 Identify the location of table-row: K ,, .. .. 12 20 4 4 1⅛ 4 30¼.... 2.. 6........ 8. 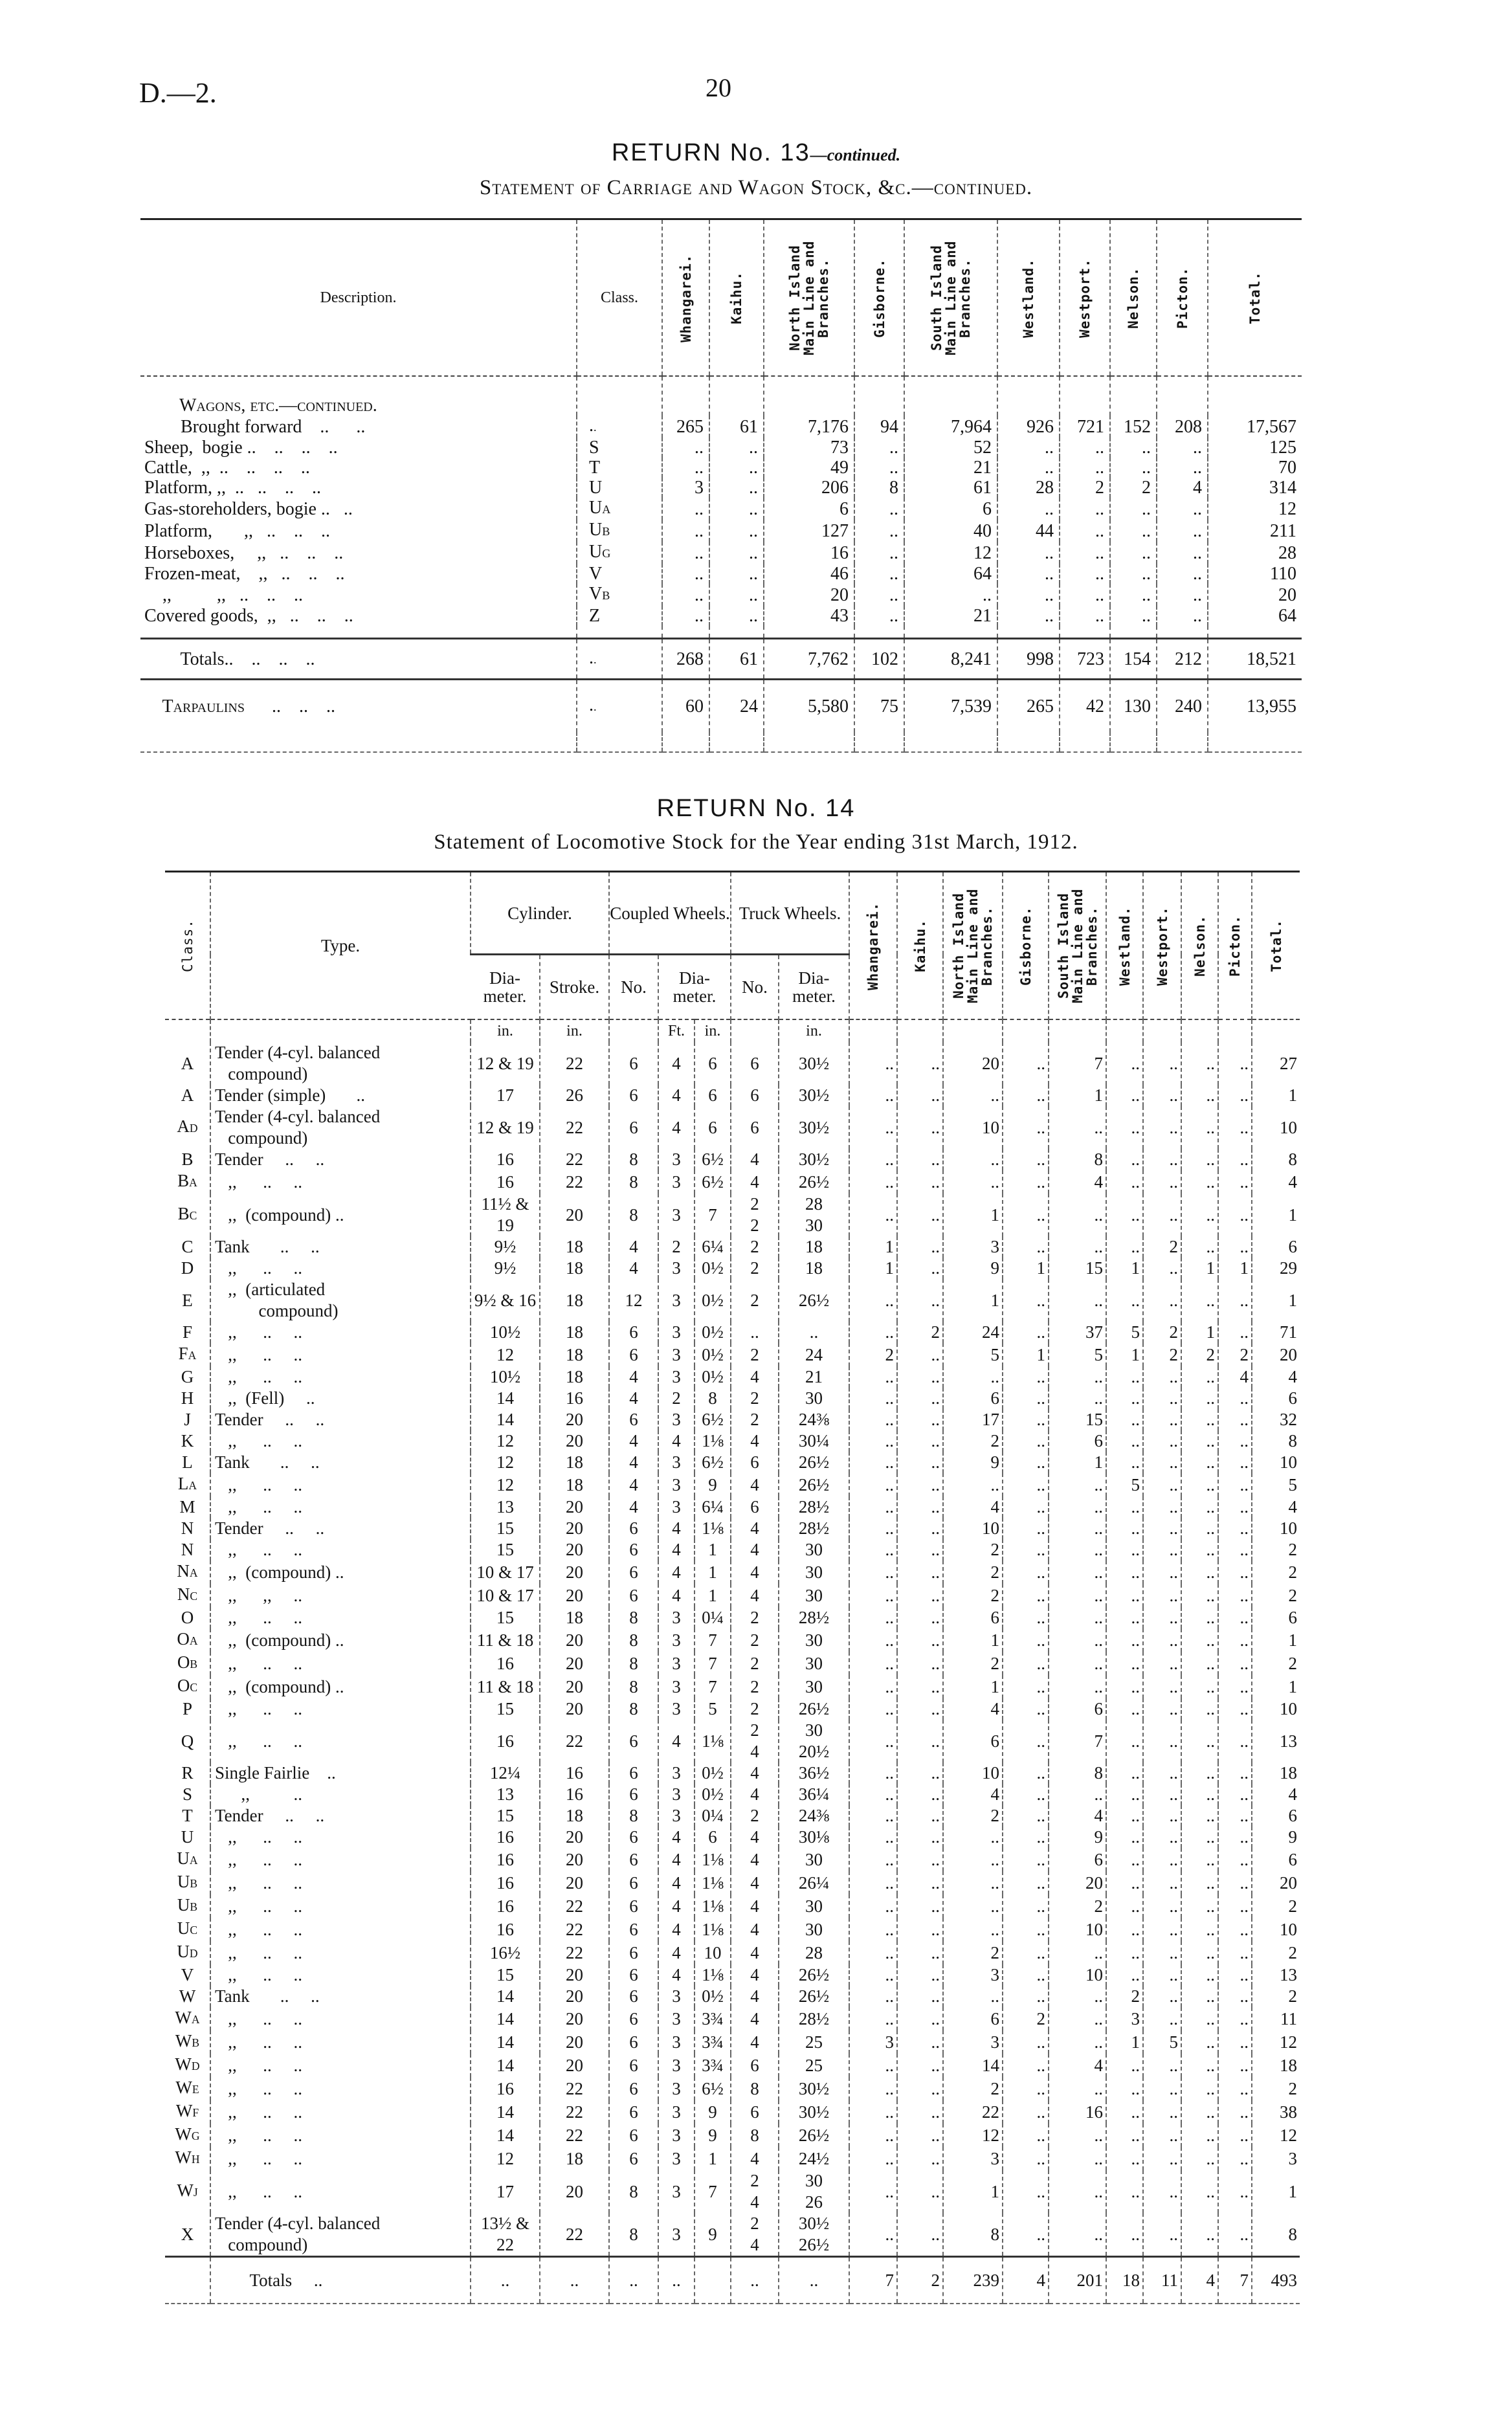
(732, 1441).